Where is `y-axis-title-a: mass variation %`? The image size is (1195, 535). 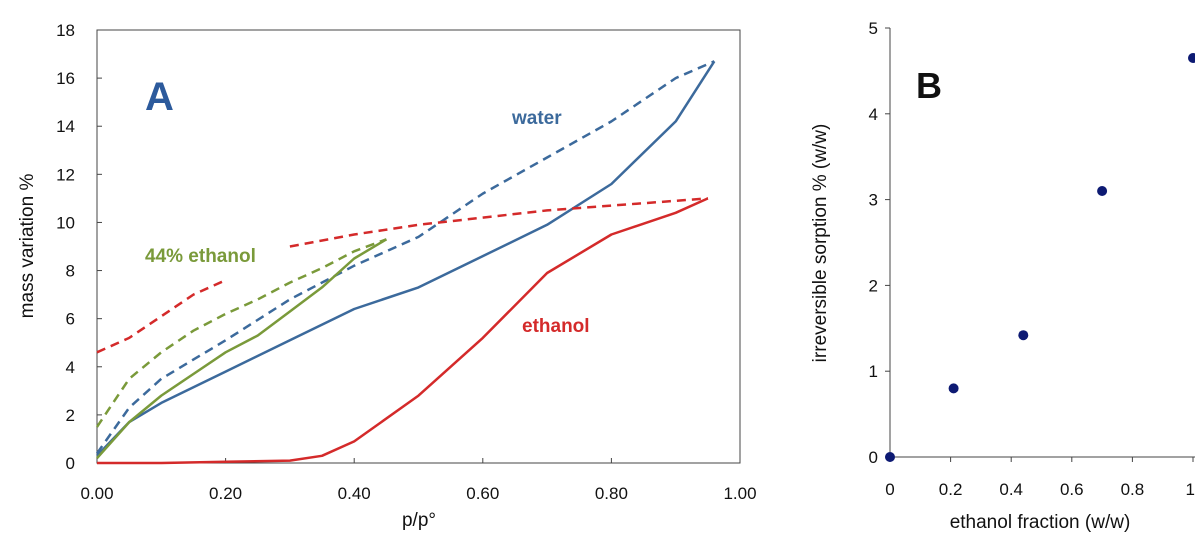 y-axis-title-a: mass variation % is located at coordinates (27, 246).